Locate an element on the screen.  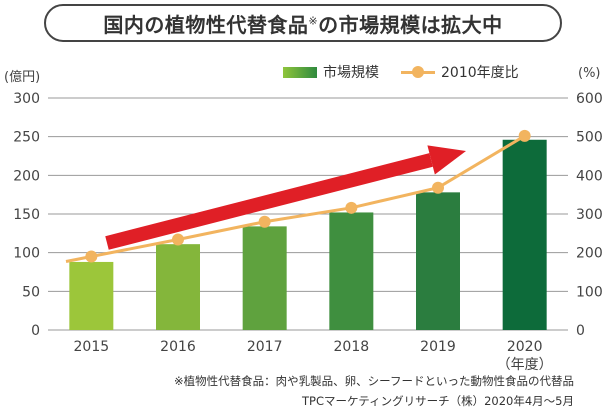
left-axis-unit: (億円) is located at coordinates (22, 77).